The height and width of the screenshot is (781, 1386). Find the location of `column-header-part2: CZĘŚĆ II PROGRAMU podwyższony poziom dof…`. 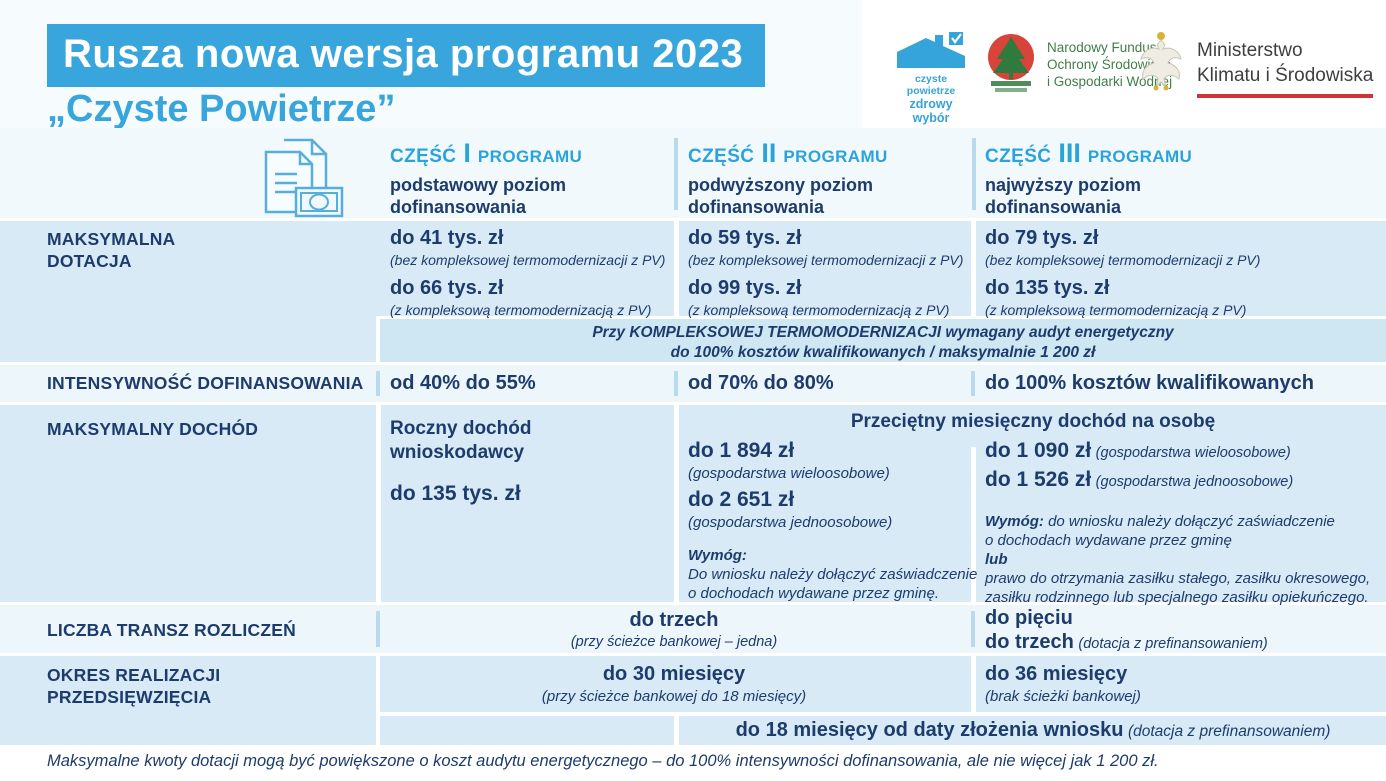

column-header-part2: CZĘŚĆ II PROGRAMU podwyższony poziom dof… is located at coordinates (825, 178).